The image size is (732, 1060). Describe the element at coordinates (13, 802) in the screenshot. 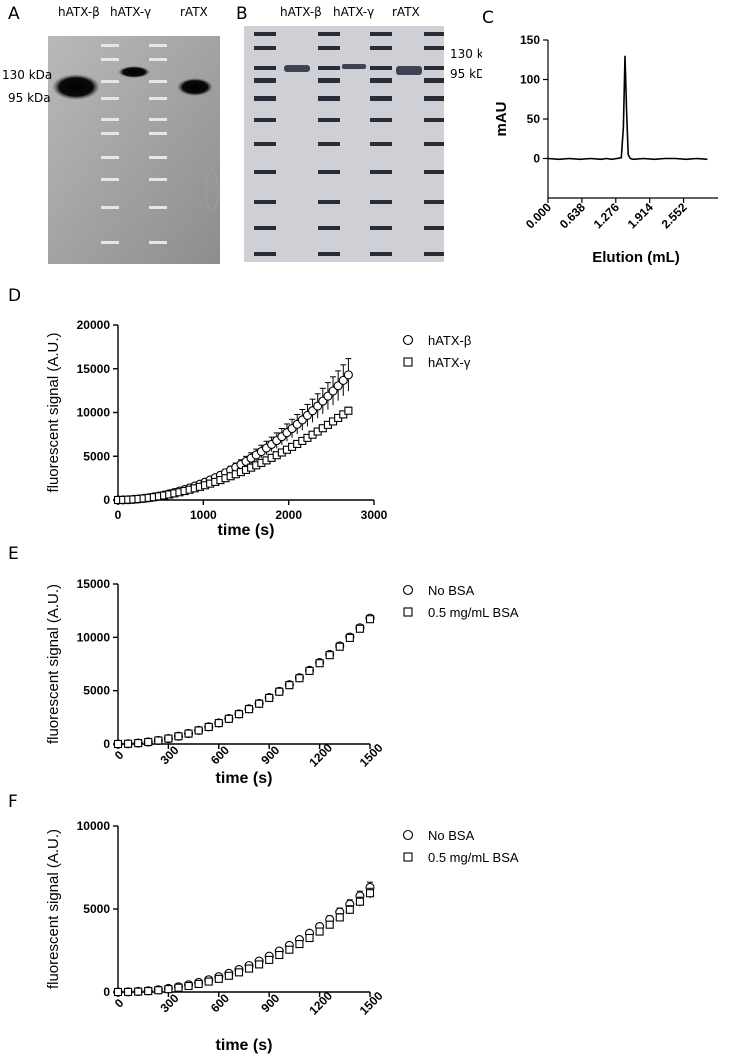

I see `panel-letter-f: F` at that location.